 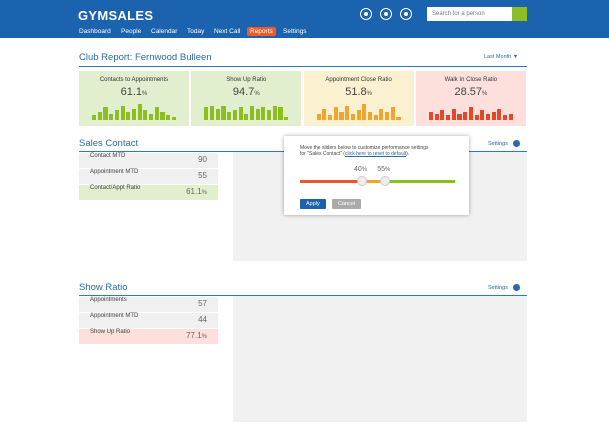 I want to click on slider-mid, so click(x=374, y=181).